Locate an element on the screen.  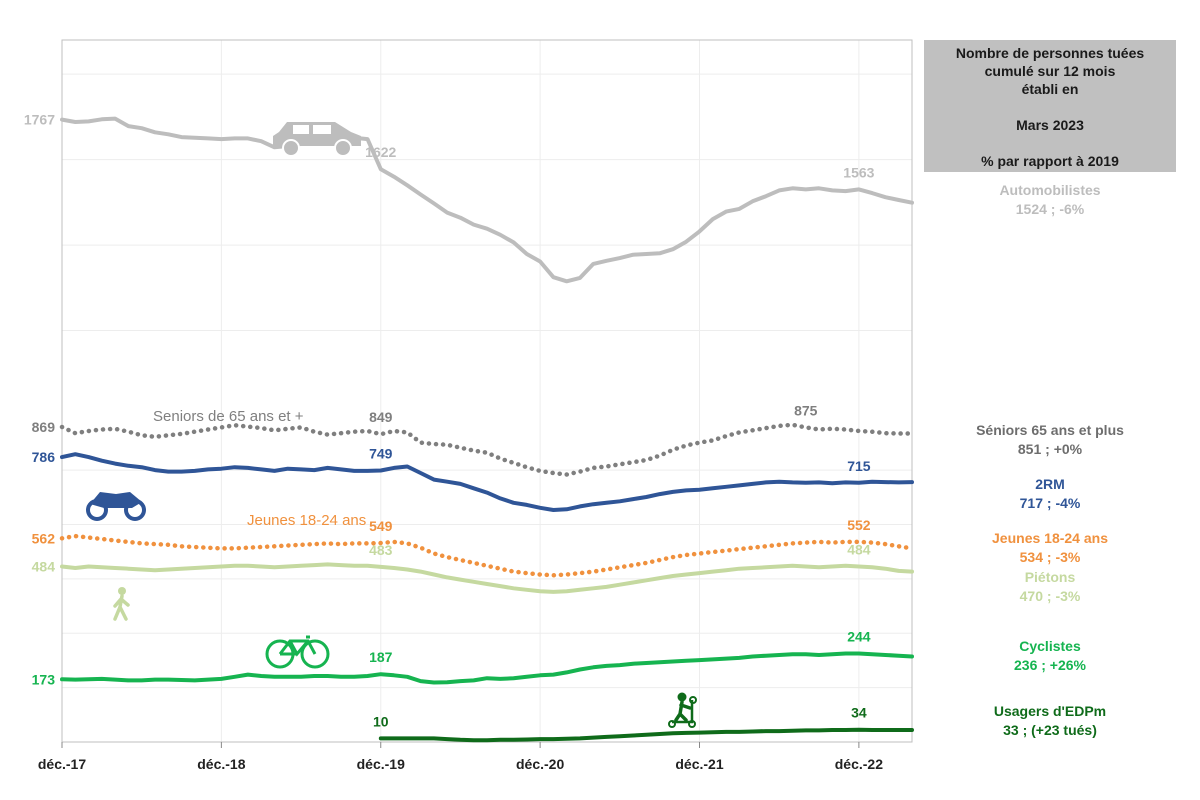
legend-value: 1524 ; -6% is located at coordinates (1050, 209).